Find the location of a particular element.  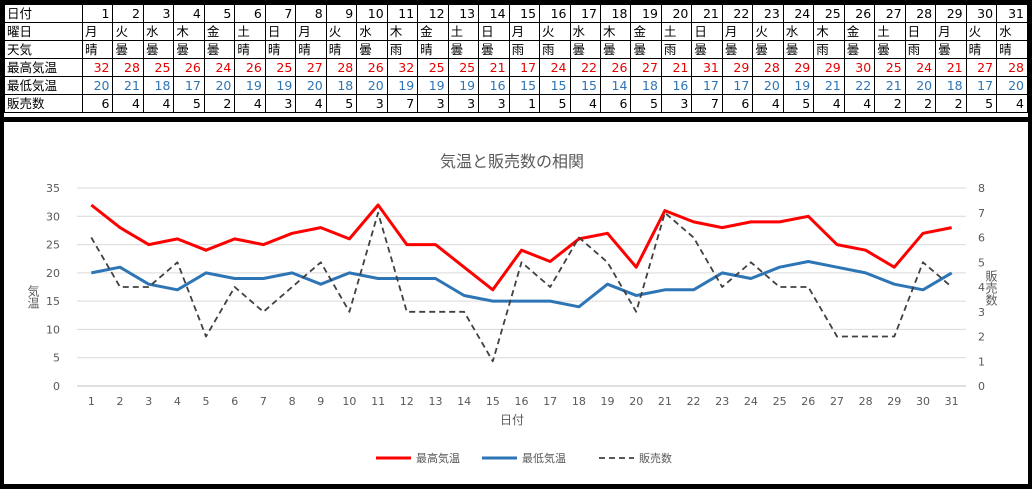

x-tick-label: 24 is located at coordinates (751, 401).